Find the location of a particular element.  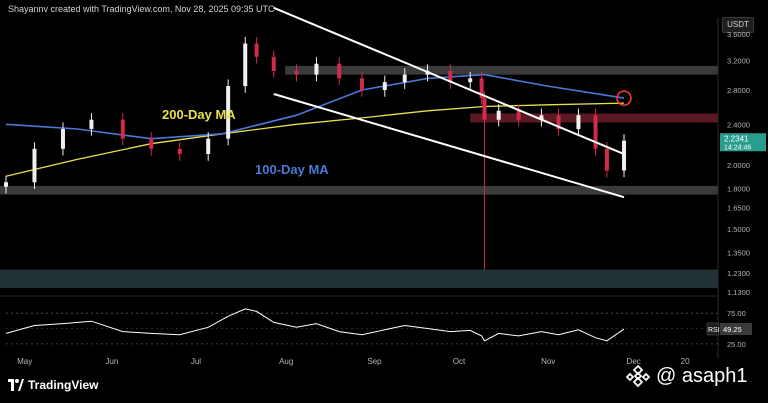

tradingview-text: TradingView is located at coordinates (63, 385).